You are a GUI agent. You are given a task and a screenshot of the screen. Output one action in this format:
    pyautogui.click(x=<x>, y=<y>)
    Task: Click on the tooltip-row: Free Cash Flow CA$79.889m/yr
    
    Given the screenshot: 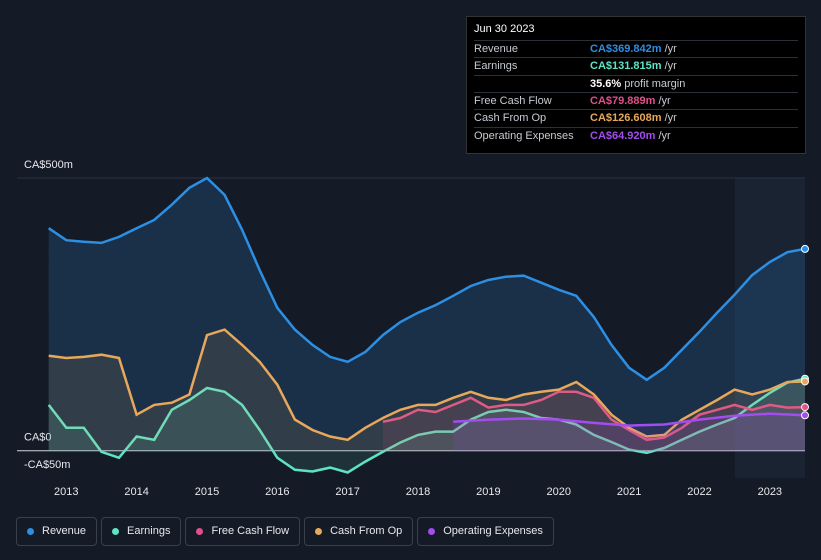 What is the action you would take?
    pyautogui.click(x=636, y=100)
    